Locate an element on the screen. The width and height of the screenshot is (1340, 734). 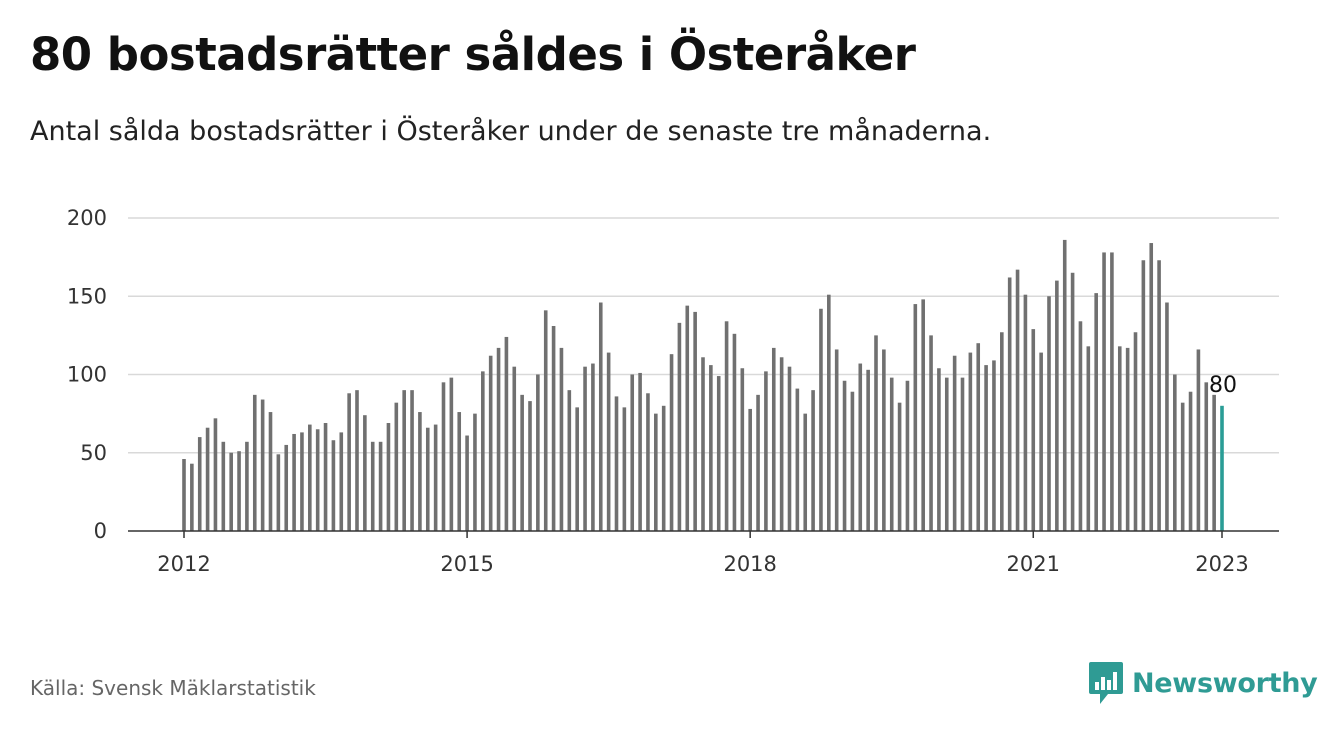
x-tick-label: 2023 is located at coordinates (1221, 564).